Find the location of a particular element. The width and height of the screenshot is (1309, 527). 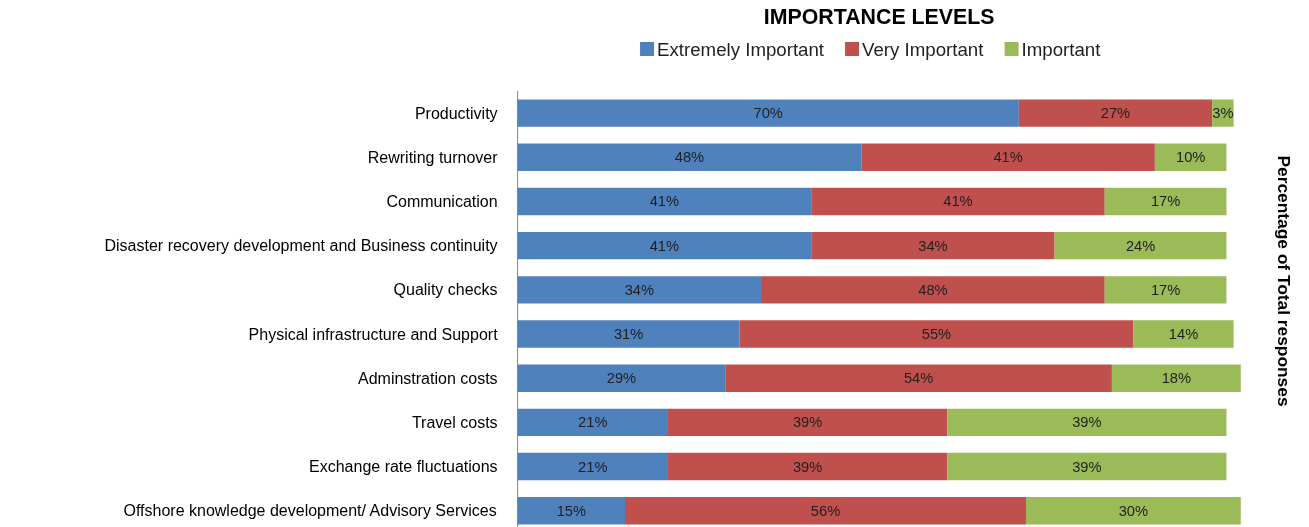

data-label: 14% is located at coordinates (1183, 334).